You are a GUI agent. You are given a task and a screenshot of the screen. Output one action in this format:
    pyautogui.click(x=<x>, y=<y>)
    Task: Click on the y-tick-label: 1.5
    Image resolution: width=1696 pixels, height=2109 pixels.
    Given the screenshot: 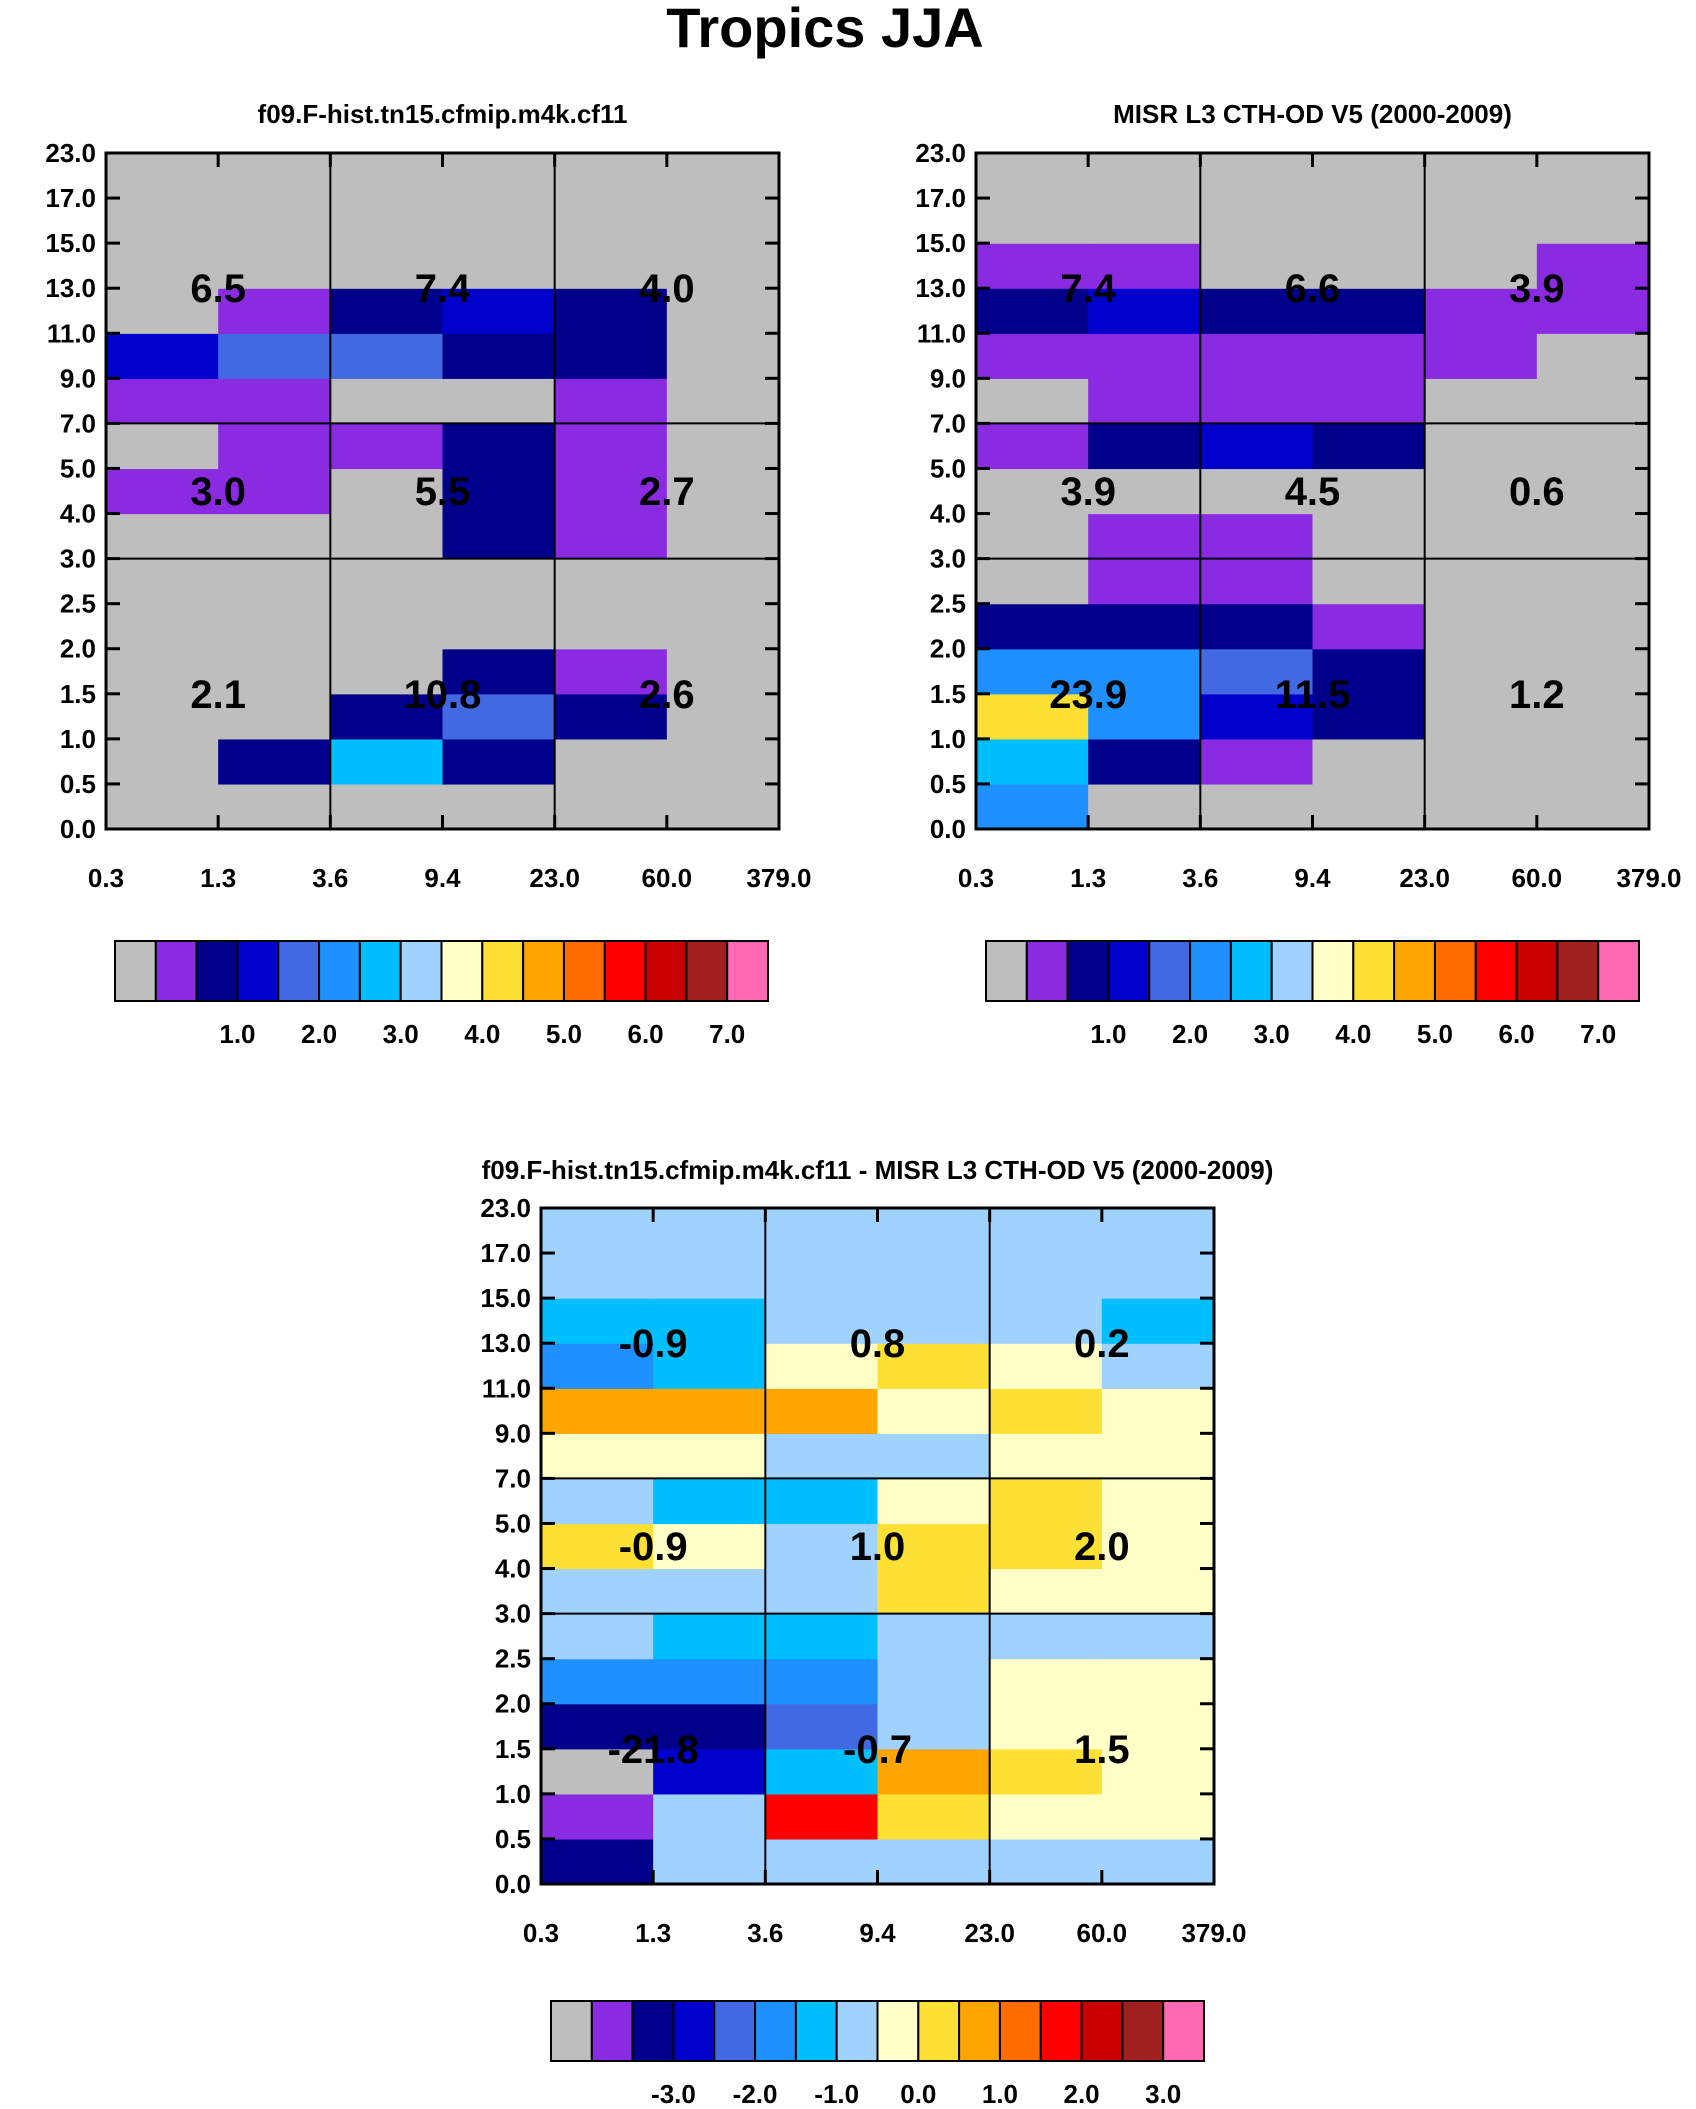 What is the action you would take?
    pyautogui.click(x=78, y=694)
    